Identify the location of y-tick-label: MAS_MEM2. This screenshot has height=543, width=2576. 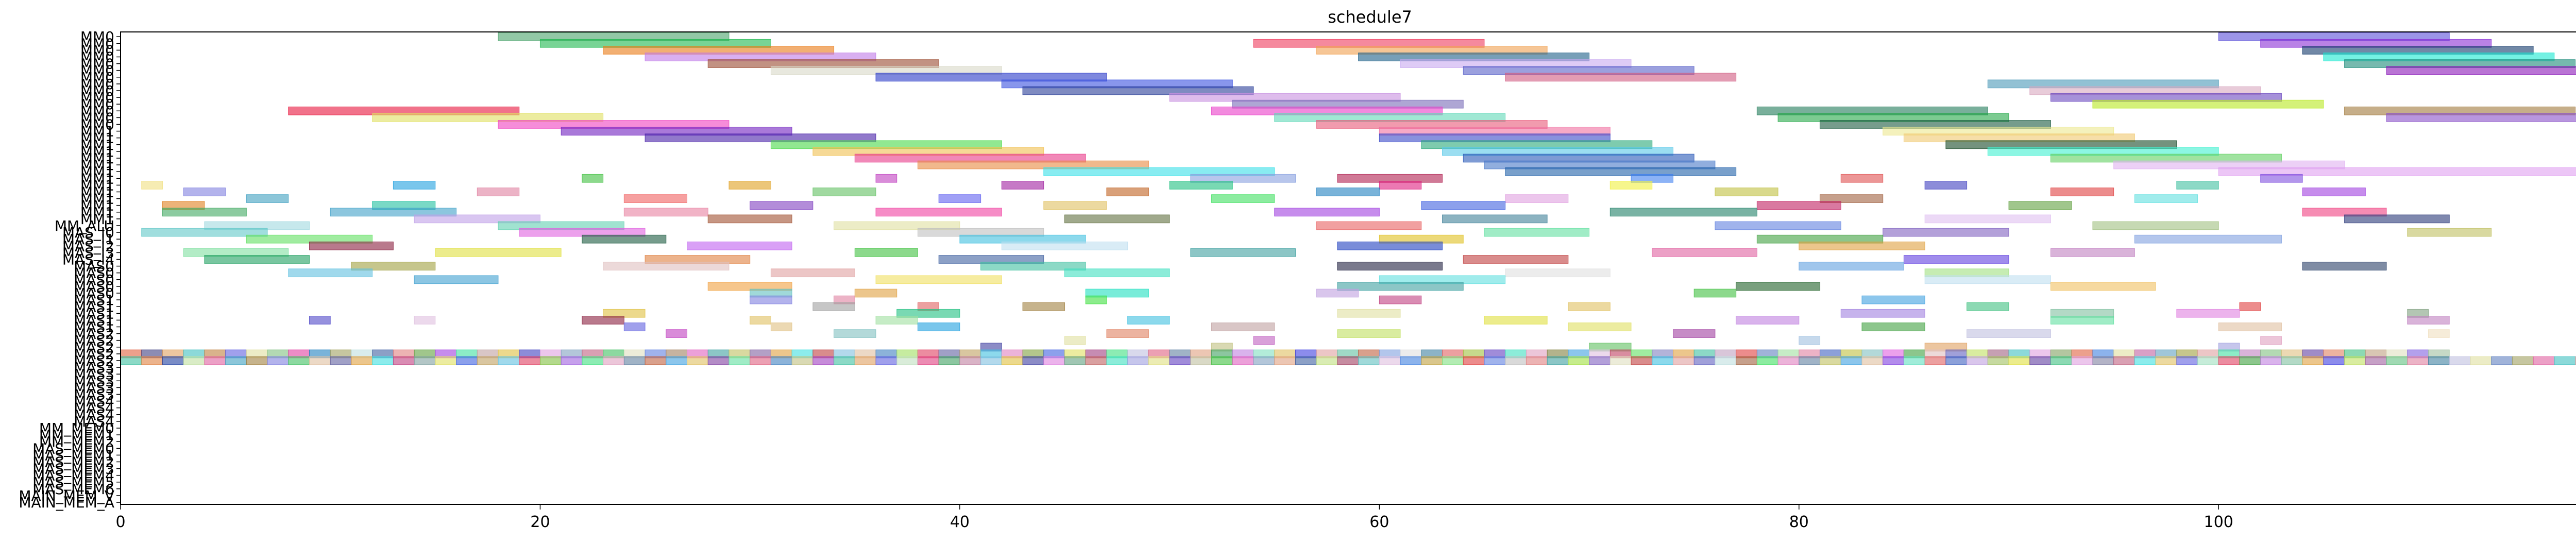
(73, 461).